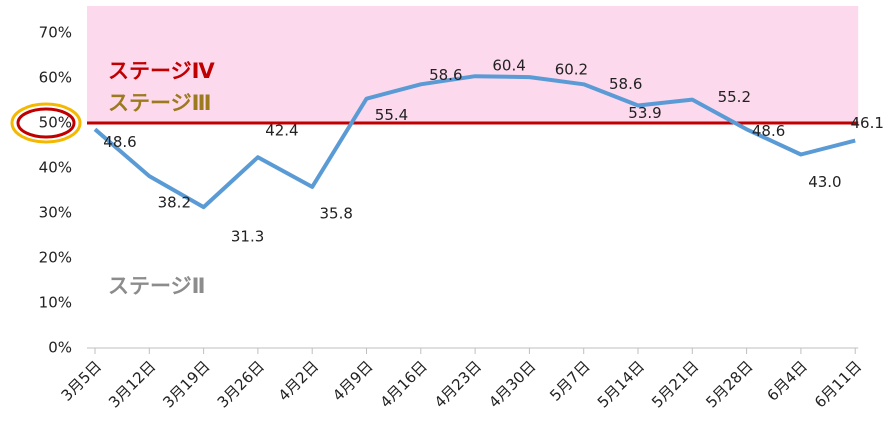  What do you see at coordinates (81, 380) in the screenshot?
I see `x-tick-label: 3月5日` at bounding box center [81, 380].